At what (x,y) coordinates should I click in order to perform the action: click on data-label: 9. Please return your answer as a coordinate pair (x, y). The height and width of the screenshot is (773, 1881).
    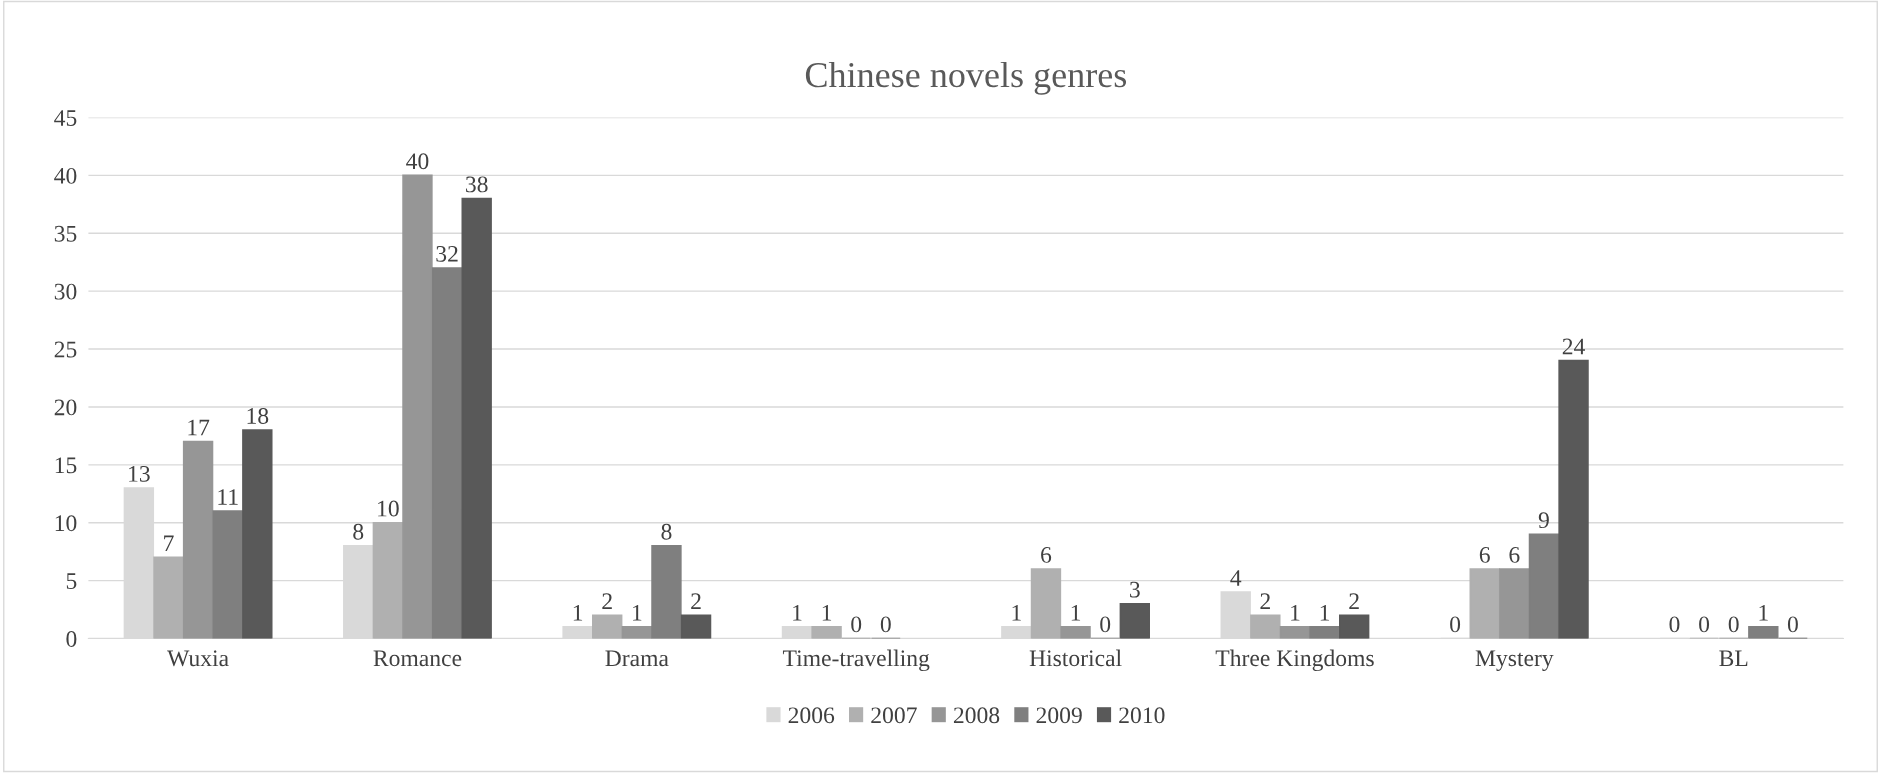
    Looking at the image, I should click on (1543, 520).